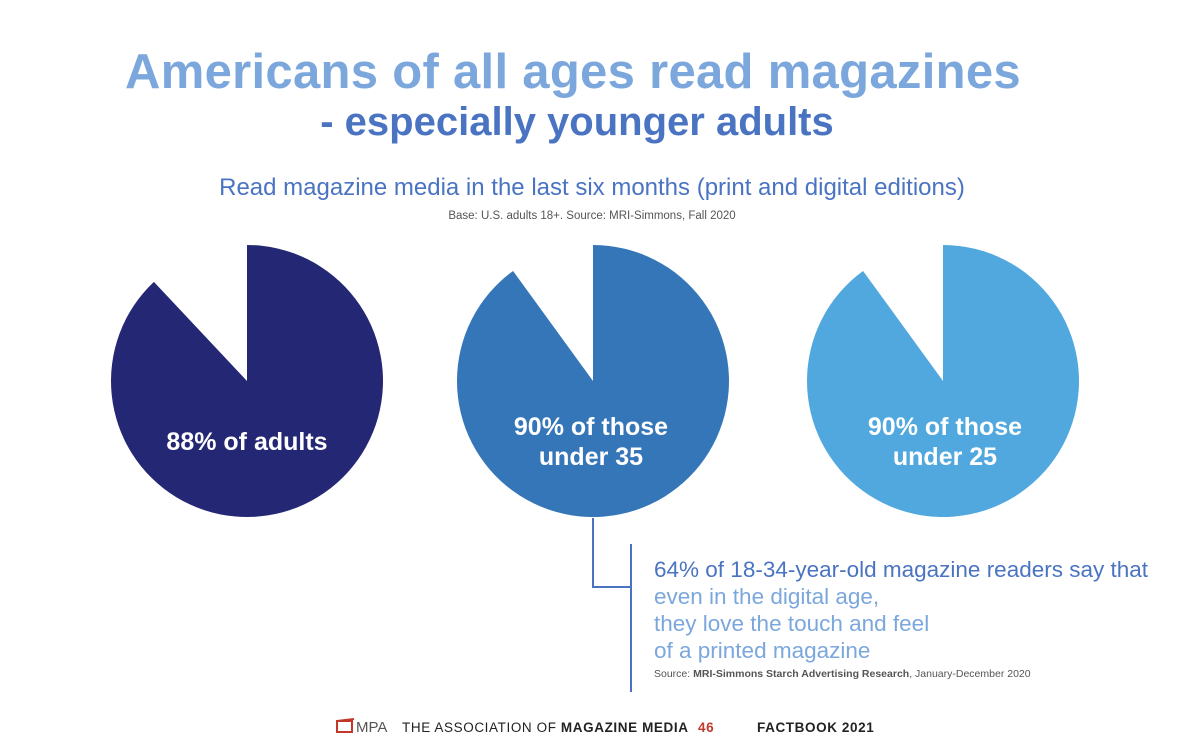 This screenshot has width=1200, height=751. Describe the element at coordinates (970, 674) in the screenshot. I see `callout-source-date: , January-December 2020` at that location.